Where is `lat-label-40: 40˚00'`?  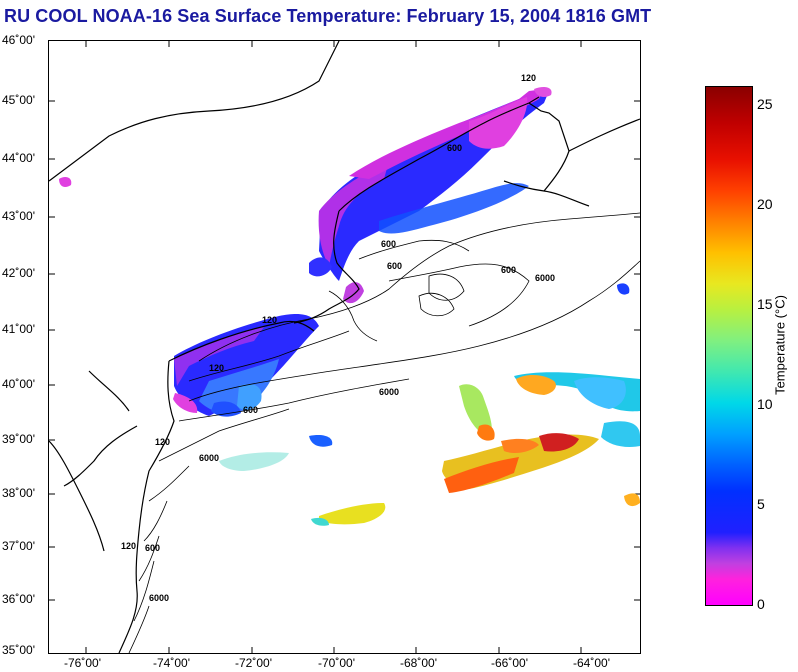
lat-label-40: 40˚00' is located at coordinates (18, 384).